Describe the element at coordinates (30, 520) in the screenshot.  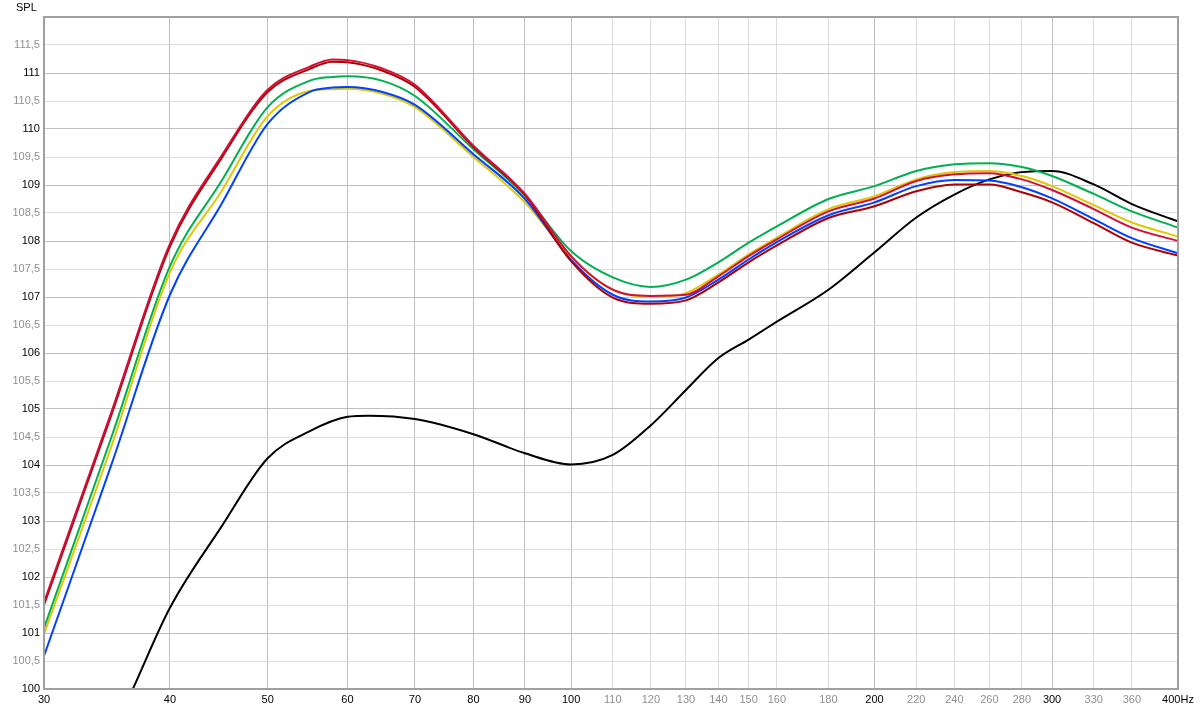
I see `y-tick-label: 103` at that location.